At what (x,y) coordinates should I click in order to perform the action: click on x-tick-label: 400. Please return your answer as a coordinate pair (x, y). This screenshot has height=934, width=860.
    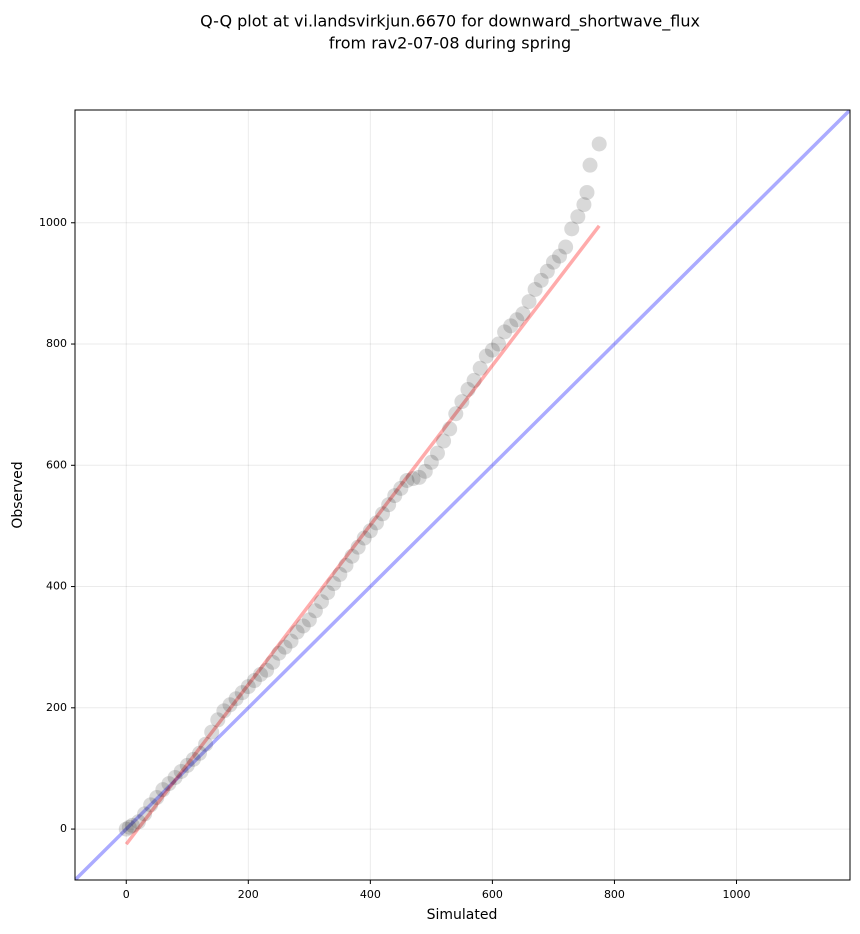
    Looking at the image, I should click on (370, 894).